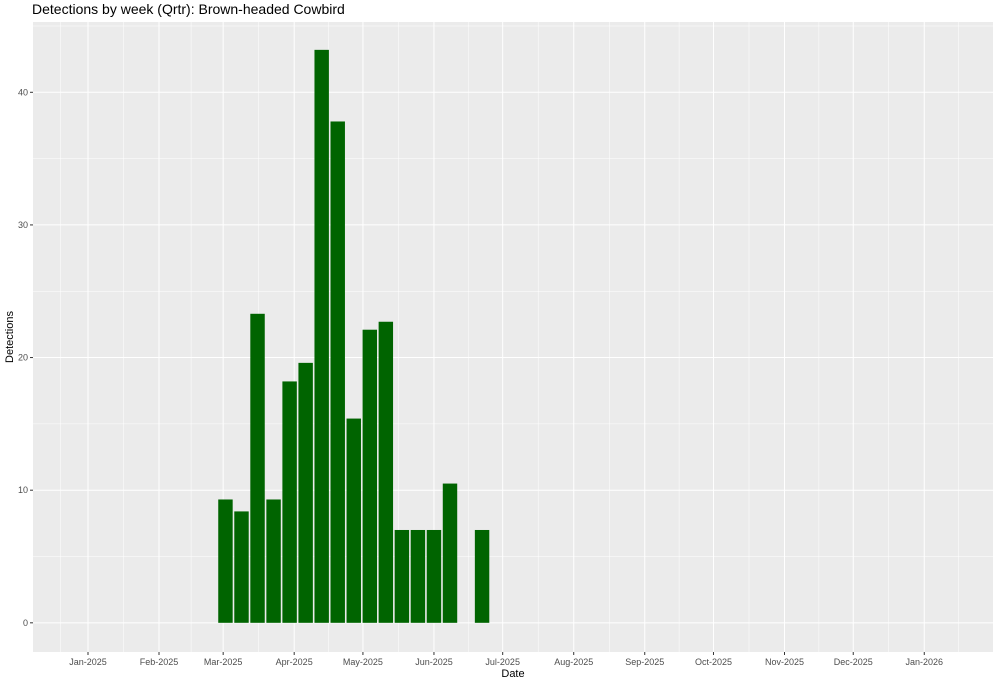 This screenshot has height=685, width=1000. Describe the element at coordinates (223, 662) in the screenshot. I see `x-tick-label: Mar-2025` at that location.